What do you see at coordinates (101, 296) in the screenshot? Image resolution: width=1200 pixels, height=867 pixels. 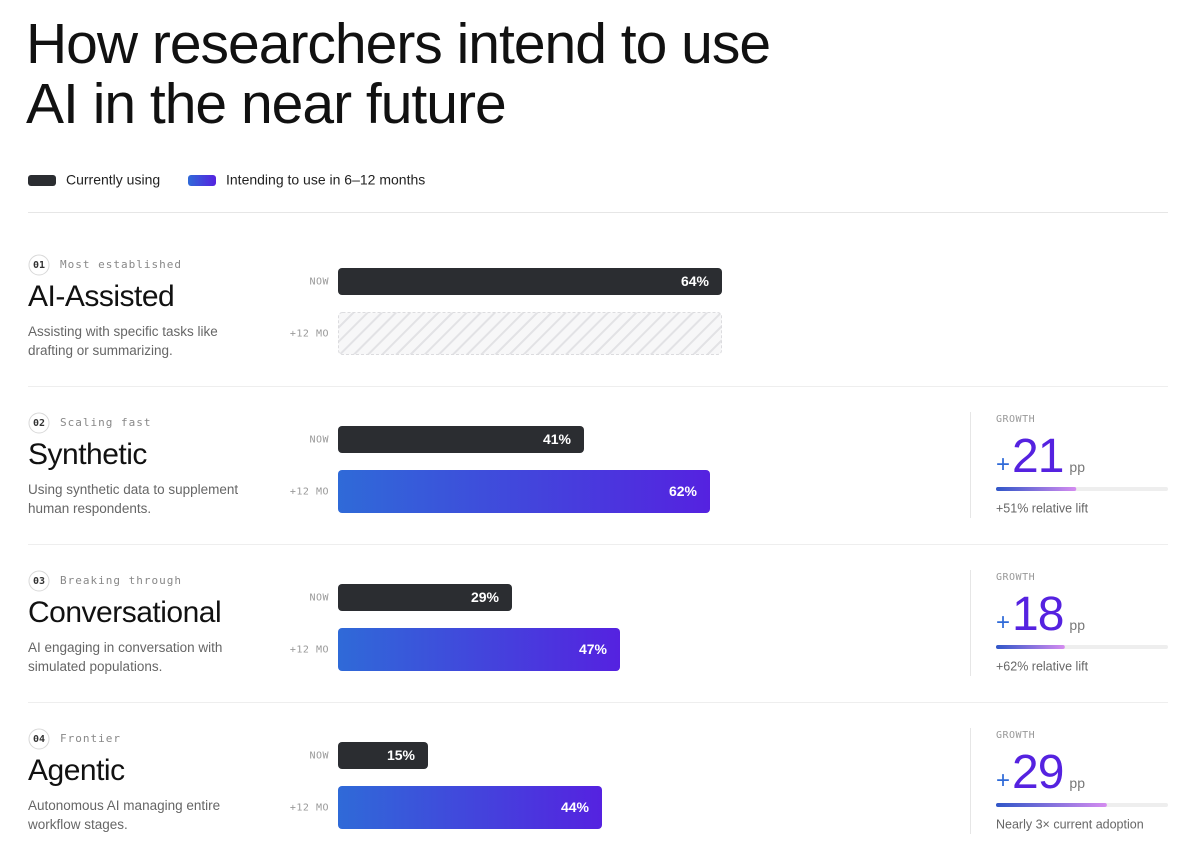 I see `category-label: AI-Assisted` at bounding box center [101, 296].